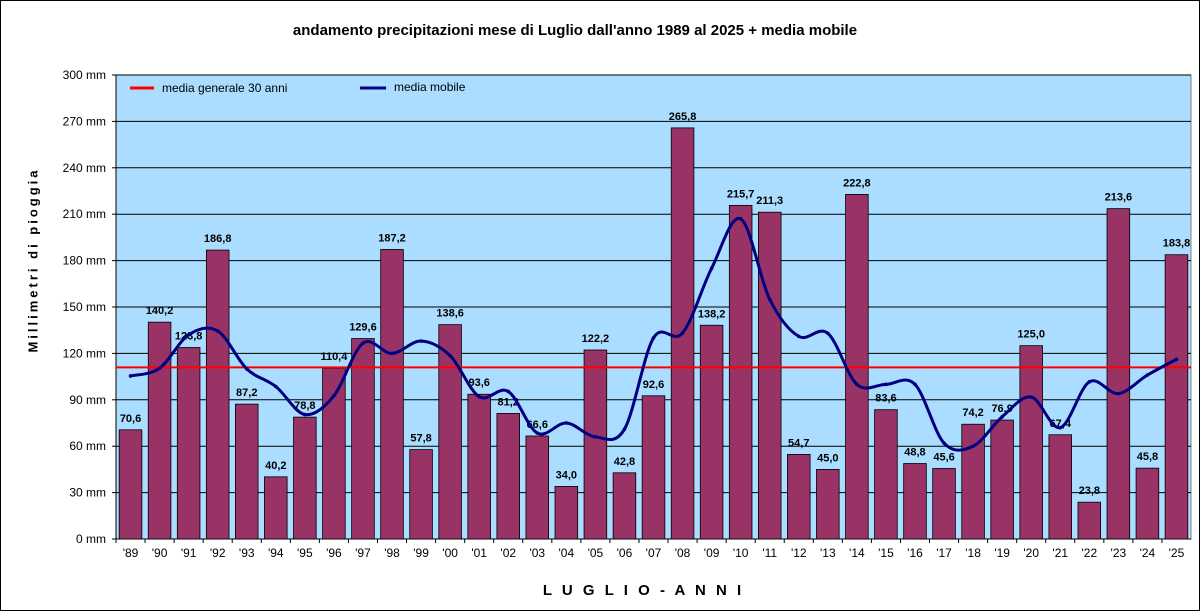  Describe the element at coordinates (508, 553) in the screenshot. I see `x-tick-label: '02` at that location.